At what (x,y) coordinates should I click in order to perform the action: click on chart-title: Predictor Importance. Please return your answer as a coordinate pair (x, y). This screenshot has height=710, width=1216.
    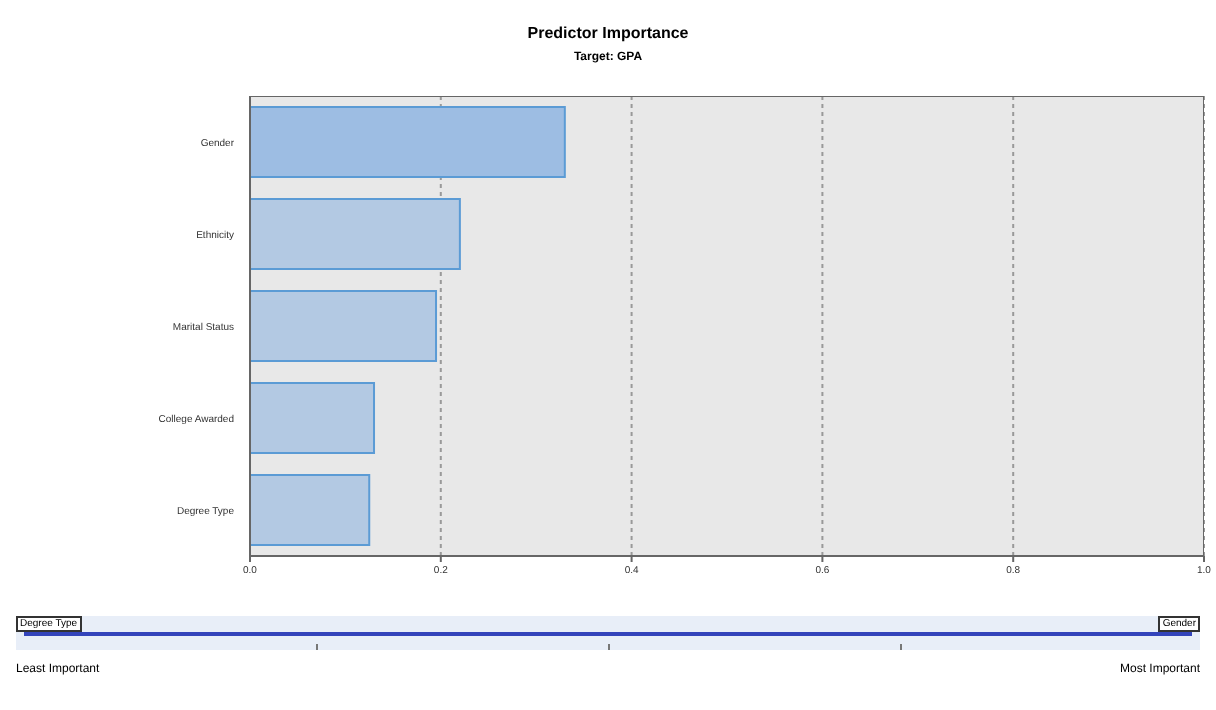
    Looking at the image, I should click on (608, 33).